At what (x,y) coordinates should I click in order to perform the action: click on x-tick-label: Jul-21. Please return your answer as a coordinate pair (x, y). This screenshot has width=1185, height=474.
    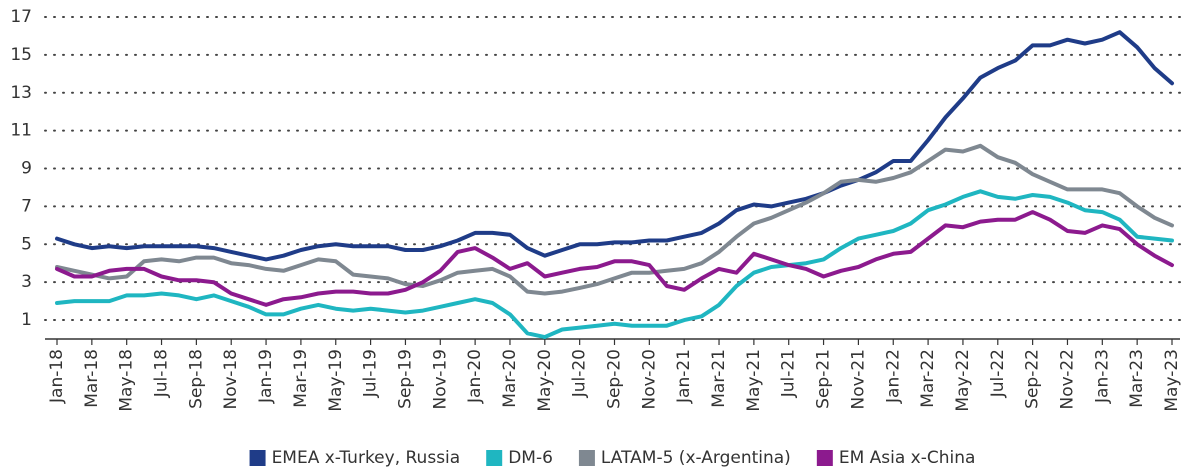
    Looking at the image, I should click on (789, 373).